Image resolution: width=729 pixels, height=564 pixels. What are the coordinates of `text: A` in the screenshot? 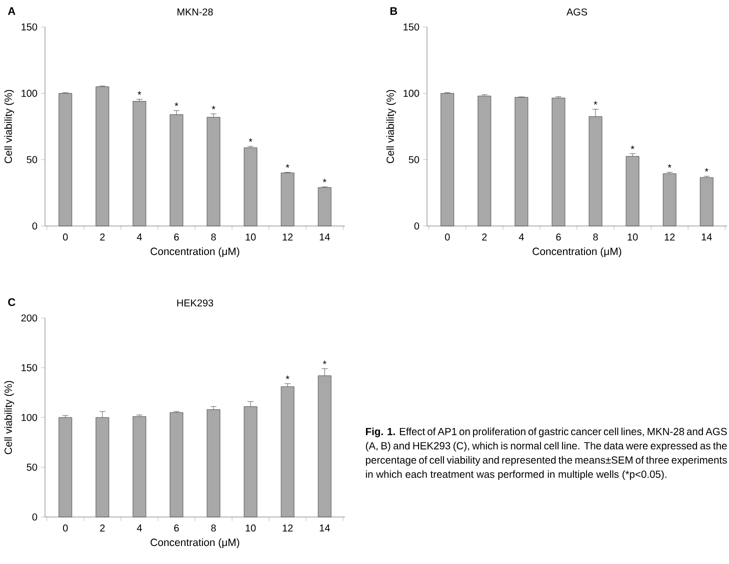 It's located at (12, 11).